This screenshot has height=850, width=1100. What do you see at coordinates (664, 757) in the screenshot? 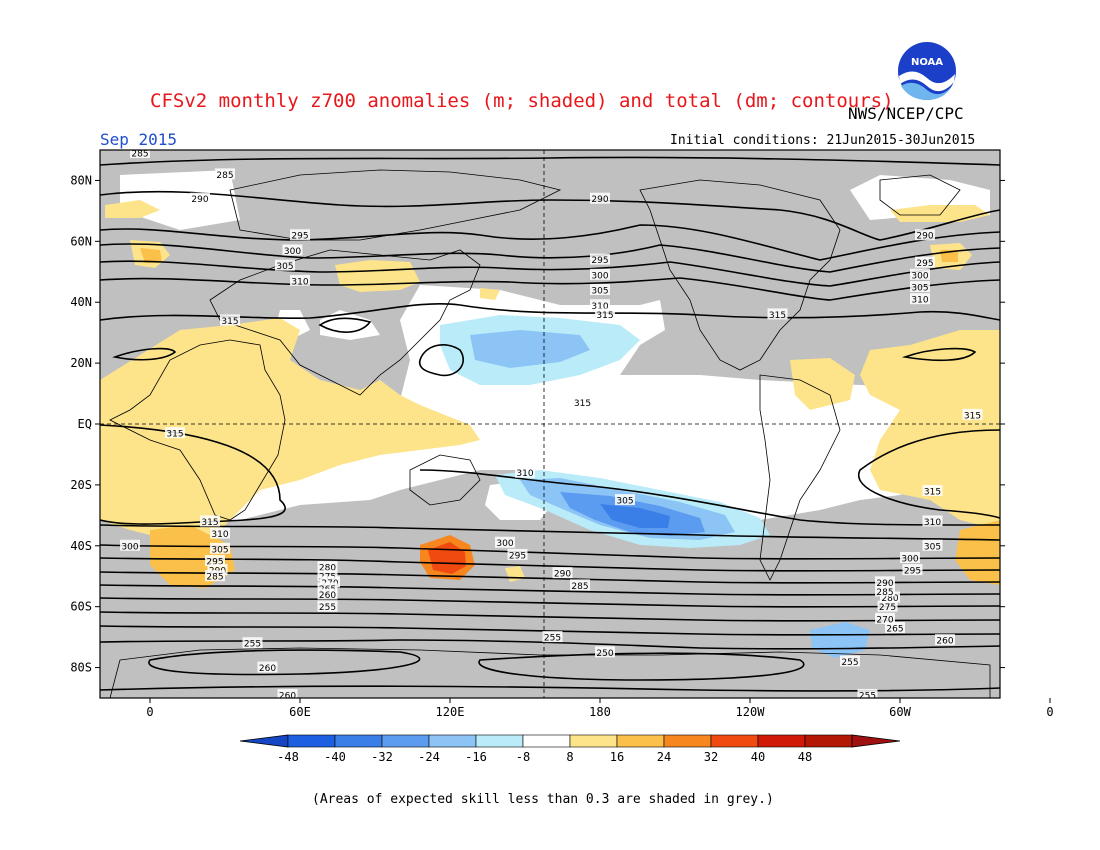
I see `colorbar-label: 24` at bounding box center [664, 757].